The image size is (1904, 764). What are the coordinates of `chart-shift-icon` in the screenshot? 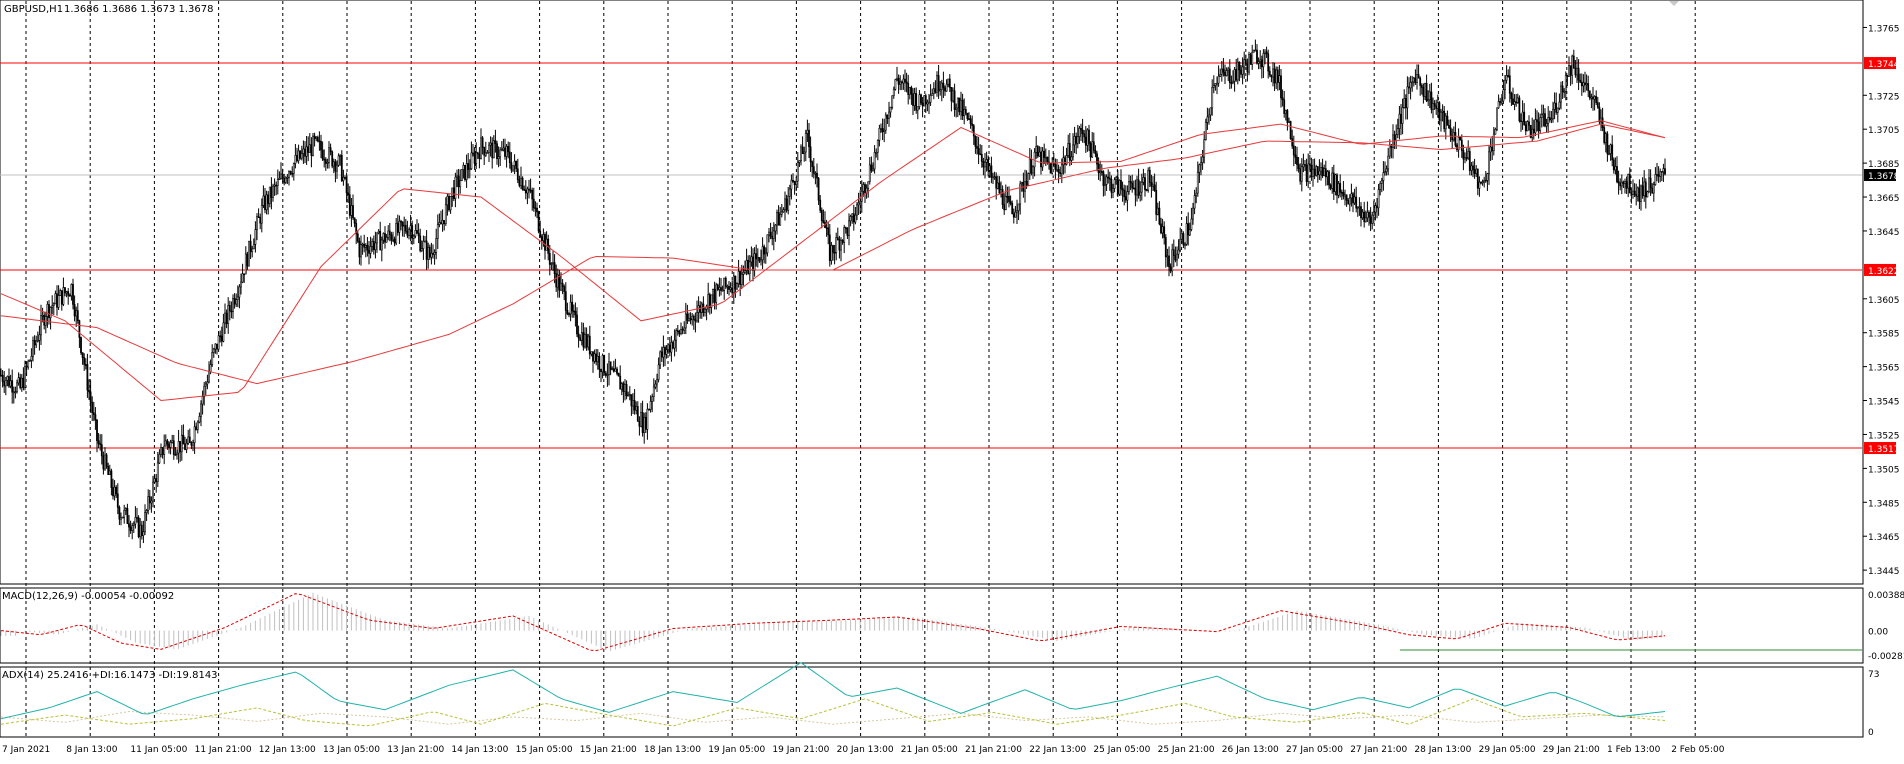 It's located at (1674, 3).